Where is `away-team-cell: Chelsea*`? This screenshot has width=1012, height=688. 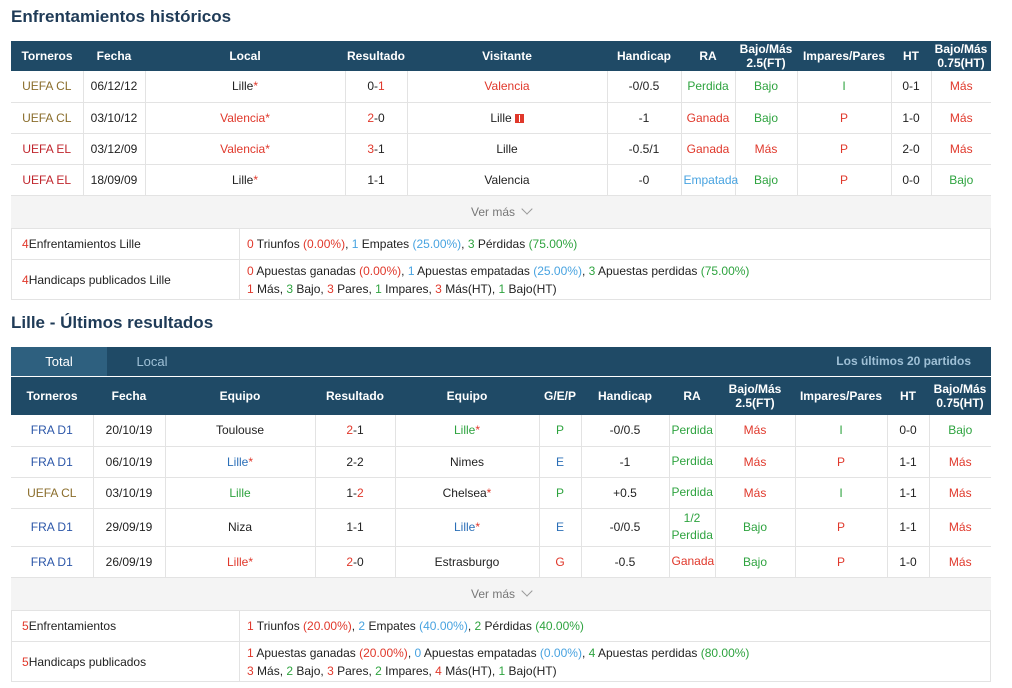 away-team-cell: Chelsea* is located at coordinates (467, 493).